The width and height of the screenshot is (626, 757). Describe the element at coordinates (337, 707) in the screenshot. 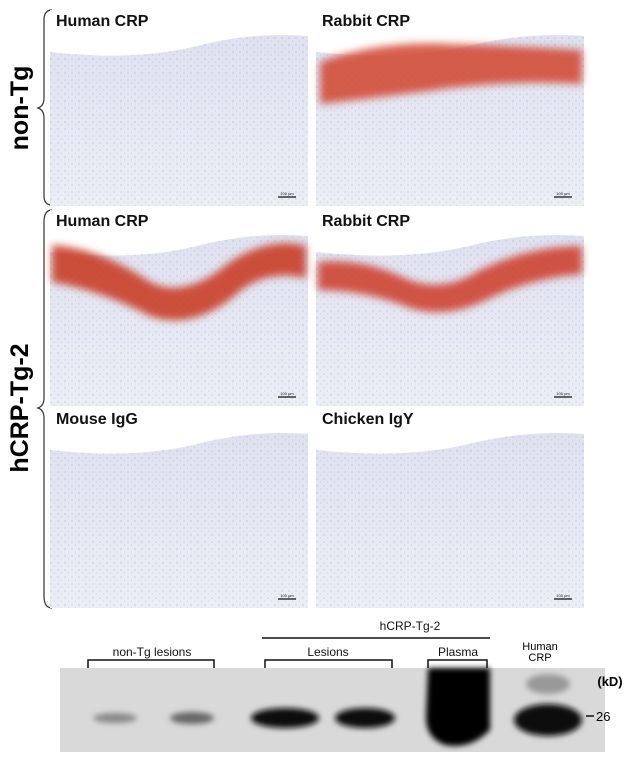

I see `bands` at that location.